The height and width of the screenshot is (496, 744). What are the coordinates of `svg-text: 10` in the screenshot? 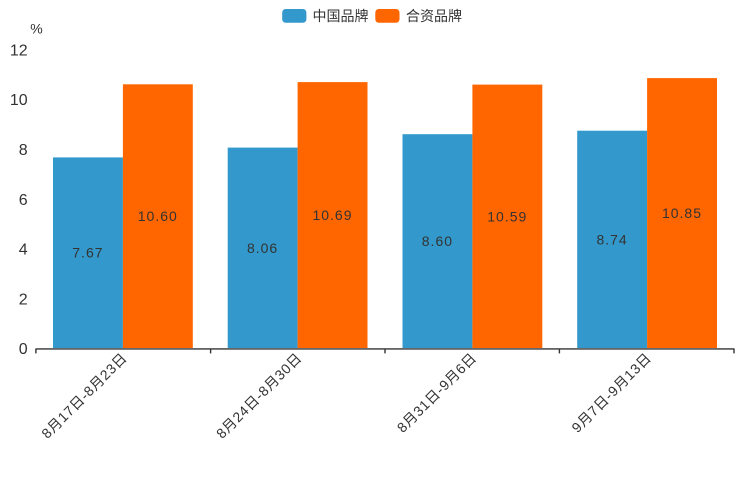 It's located at (19, 100).